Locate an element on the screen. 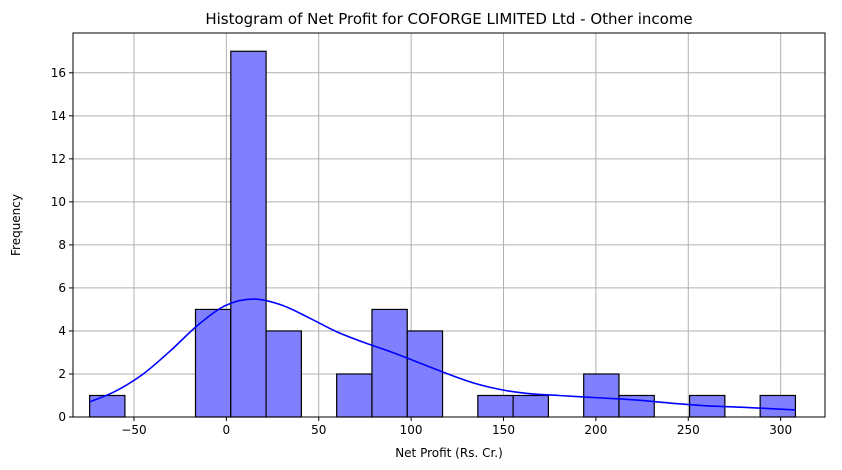  x-tick-label: −50 is located at coordinates (133, 430).